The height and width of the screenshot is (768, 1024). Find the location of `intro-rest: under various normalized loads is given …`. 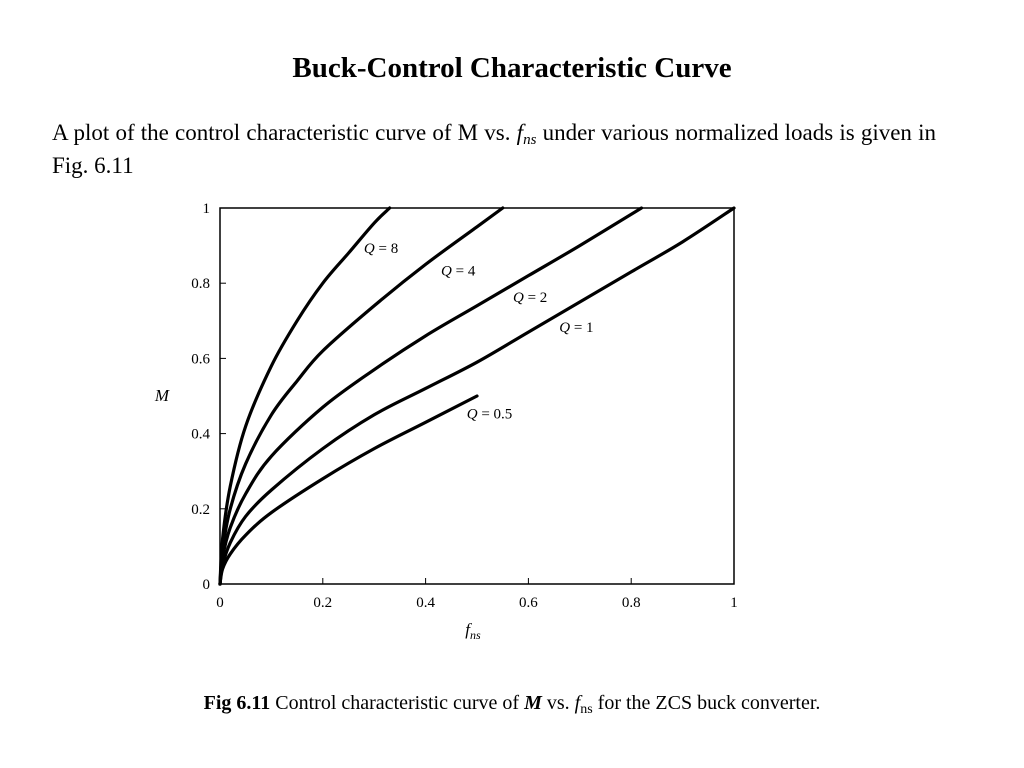

intro-rest: under various normalized loads is given … is located at coordinates (494, 149).